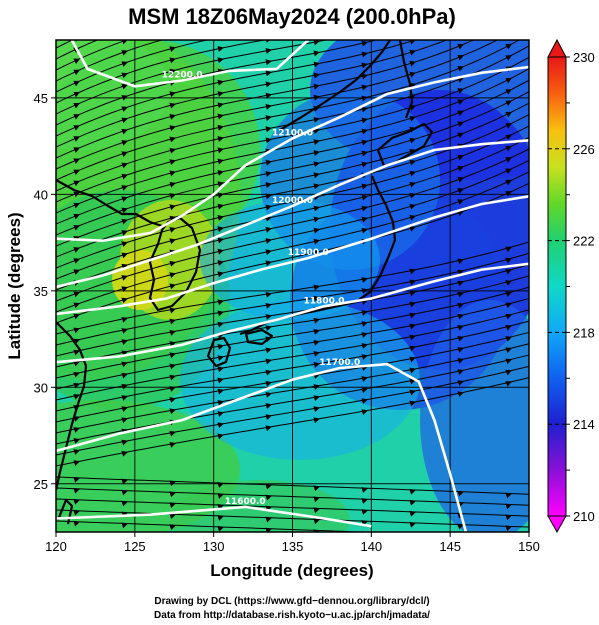 This screenshot has height=625, width=599. I want to click on coast-korea, so click(175, 264).